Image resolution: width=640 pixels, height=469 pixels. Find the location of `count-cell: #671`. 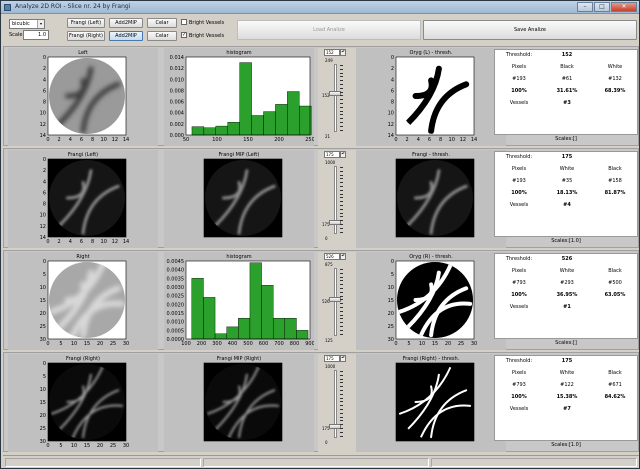

count-cell: #671 is located at coordinates (615, 385).